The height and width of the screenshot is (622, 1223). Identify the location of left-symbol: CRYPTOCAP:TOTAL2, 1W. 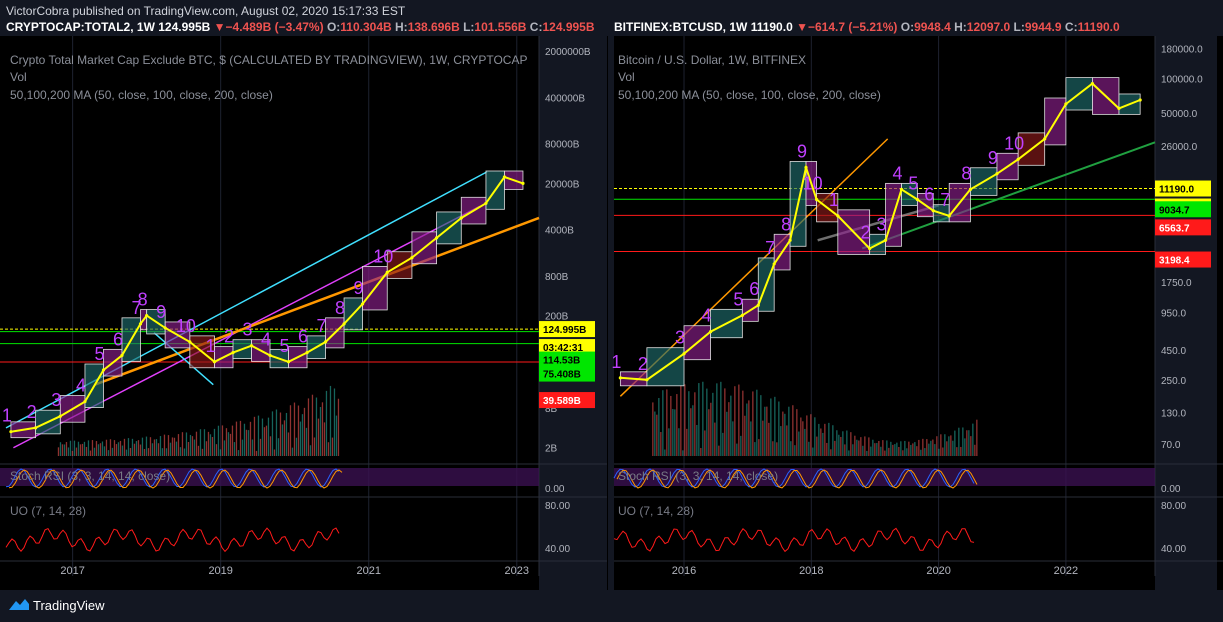
(80, 27).